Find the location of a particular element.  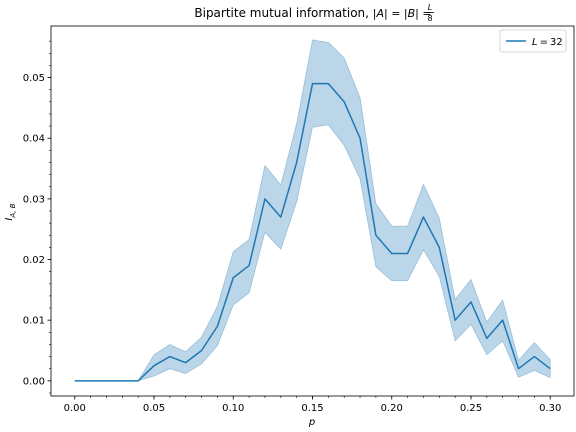

y-axis-label: IA, B is located at coordinates (10, 211).